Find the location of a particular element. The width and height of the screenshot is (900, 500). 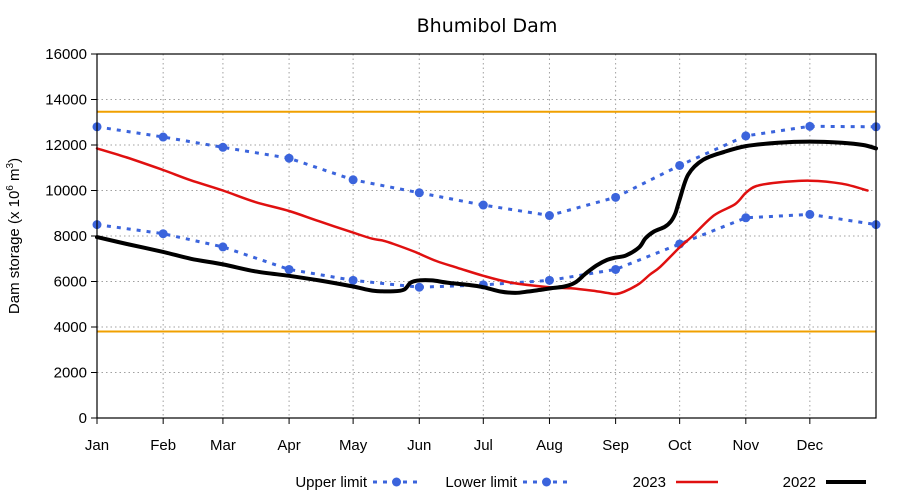

y-tick-label: 6000 is located at coordinates (70, 282).